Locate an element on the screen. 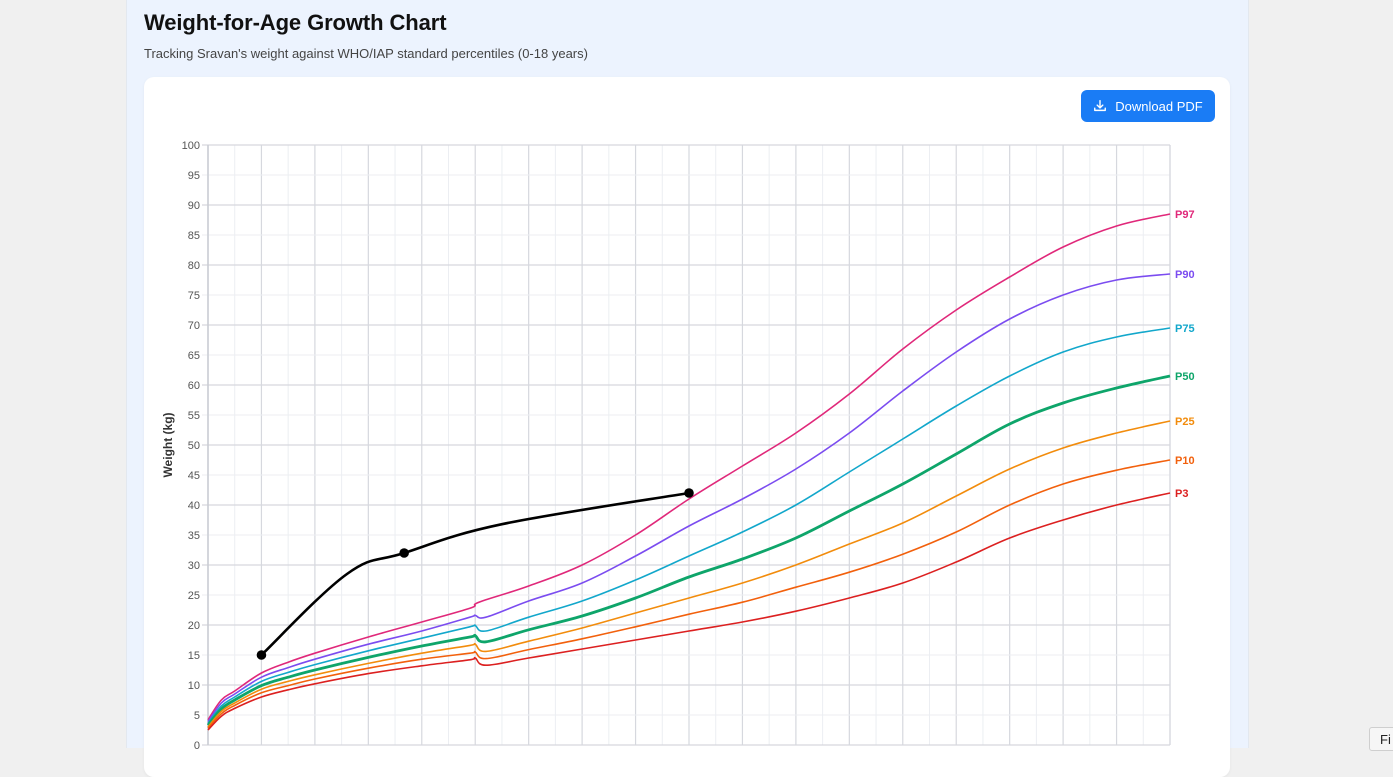  download-pdf-label: Download PDF is located at coordinates (1159, 106).